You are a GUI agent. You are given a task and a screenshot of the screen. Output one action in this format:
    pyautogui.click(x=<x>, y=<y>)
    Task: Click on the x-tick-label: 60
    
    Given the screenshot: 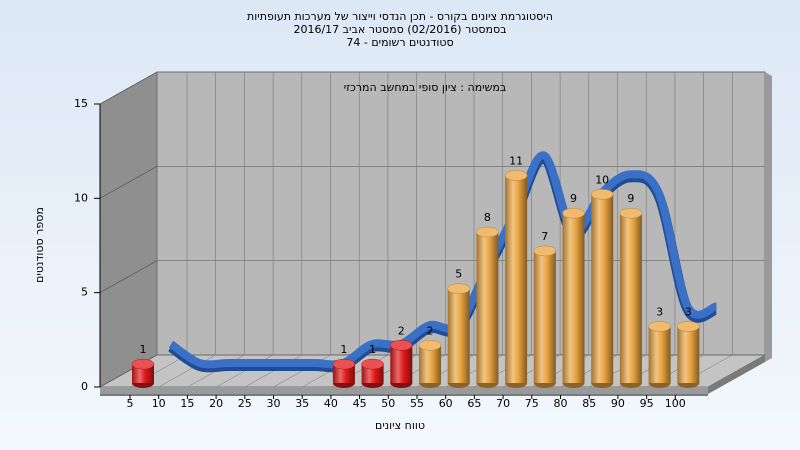 What is the action you would take?
    pyautogui.click(x=446, y=403)
    